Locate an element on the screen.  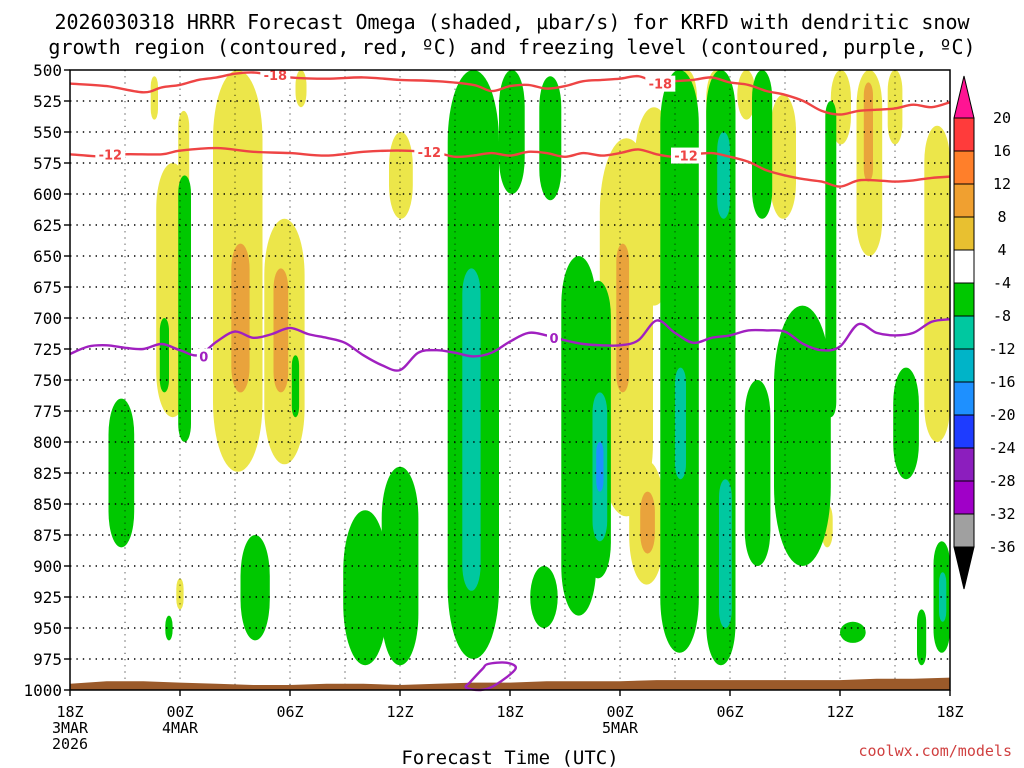
y-tick-label: 900 is located at coordinates (47, 566).